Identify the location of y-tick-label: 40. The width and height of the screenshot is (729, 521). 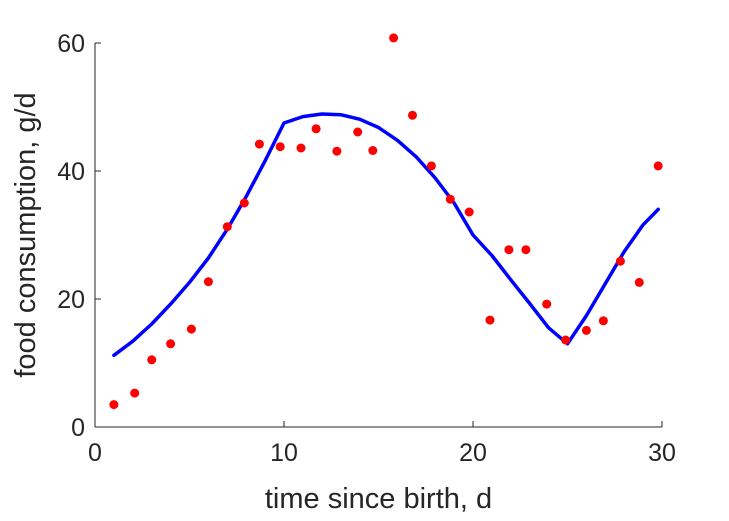
(71, 172).